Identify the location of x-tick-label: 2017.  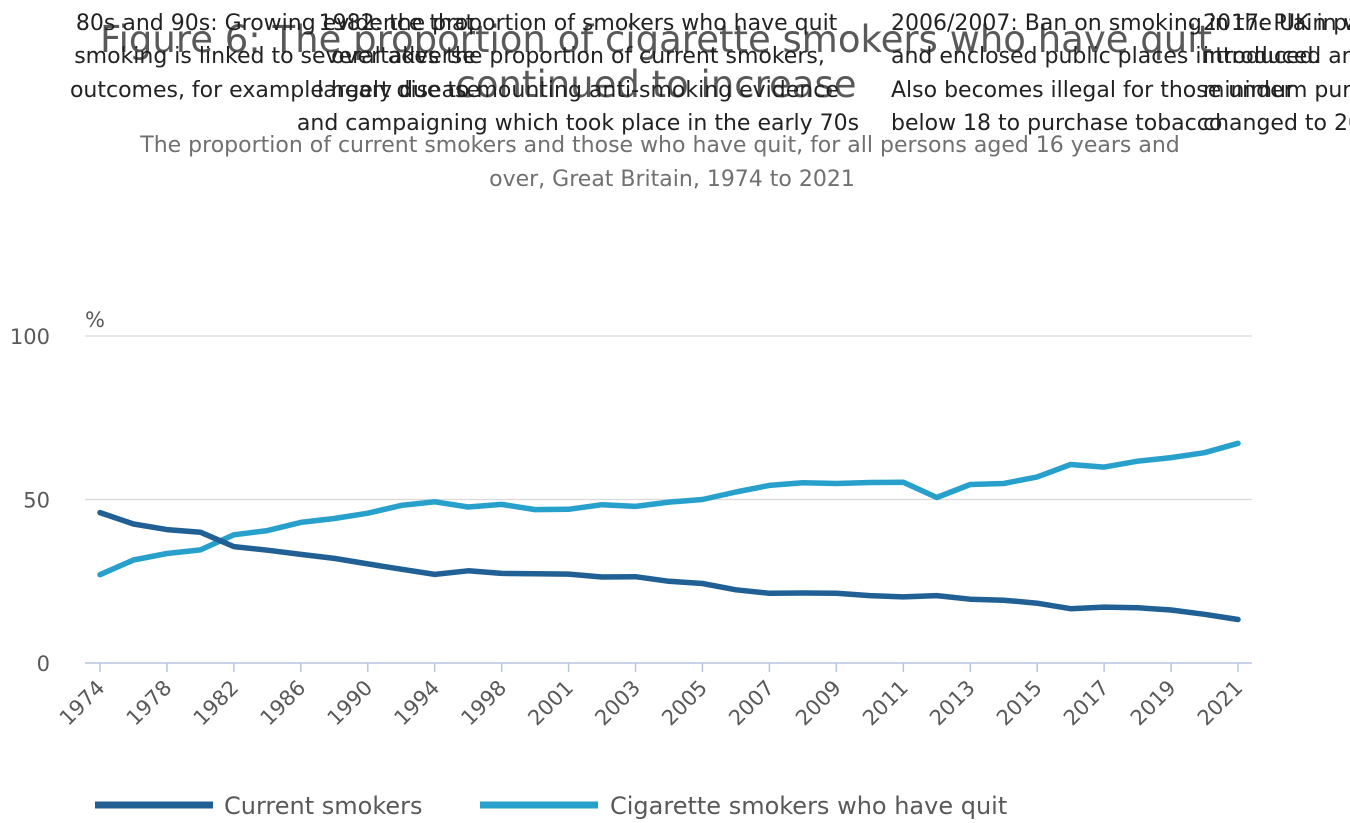
(1086, 703).